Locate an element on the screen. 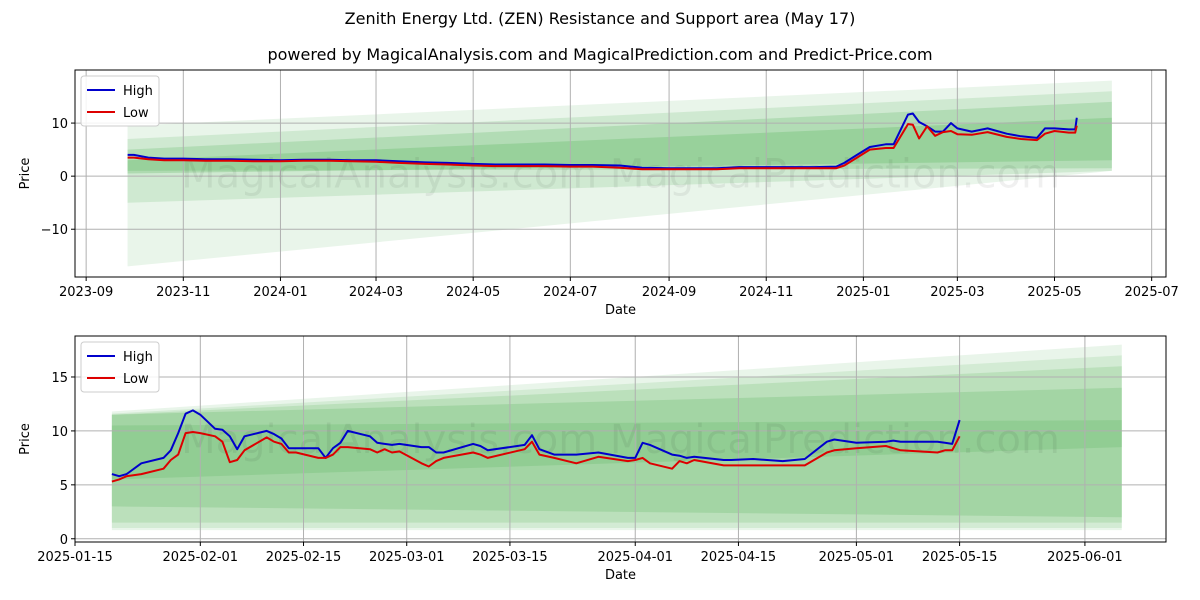 This screenshot has width=1200, height=600. x-tick-label: 2025-04-01 is located at coordinates (635, 557).